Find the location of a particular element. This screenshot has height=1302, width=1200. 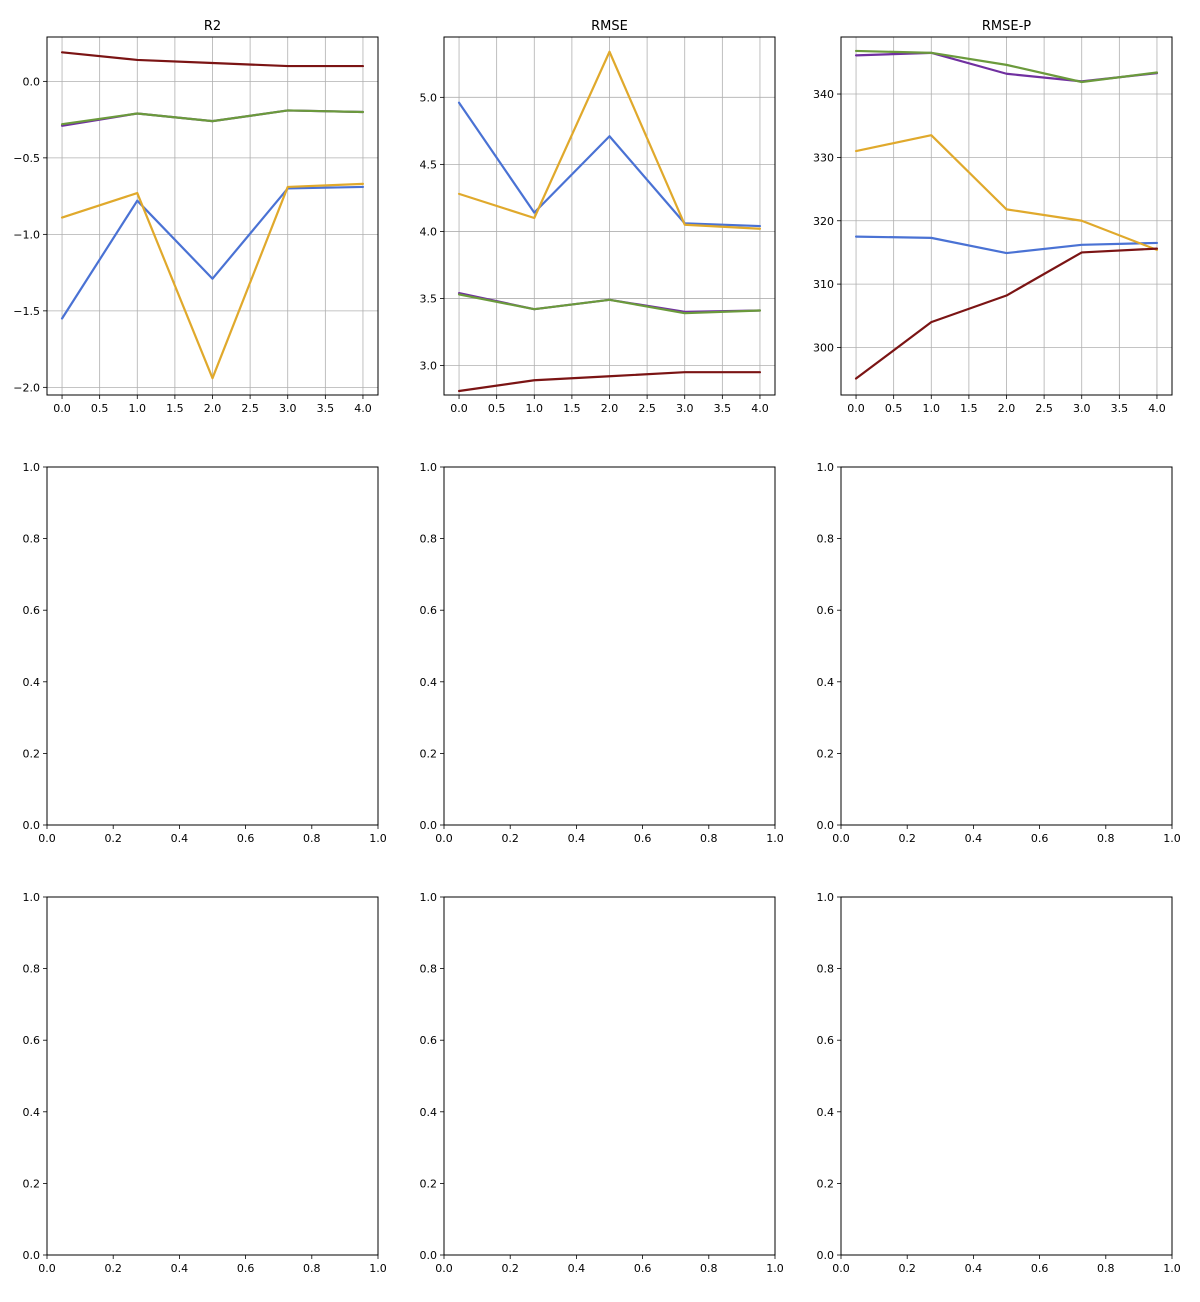

y-tick-label: 340 is located at coordinates (823, 94).